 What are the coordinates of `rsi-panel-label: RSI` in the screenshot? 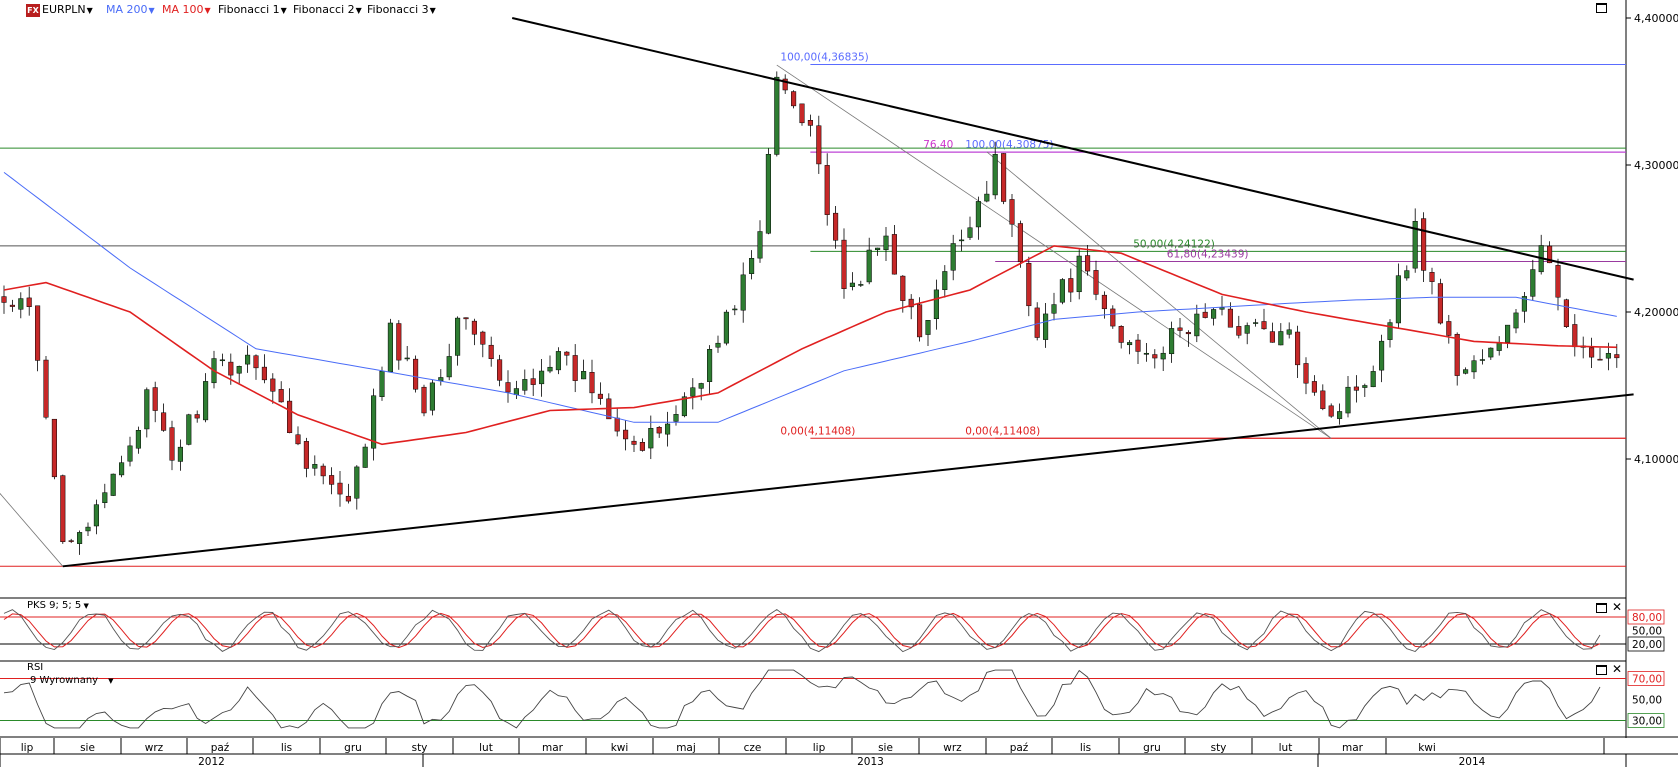 It's located at (35, 667).